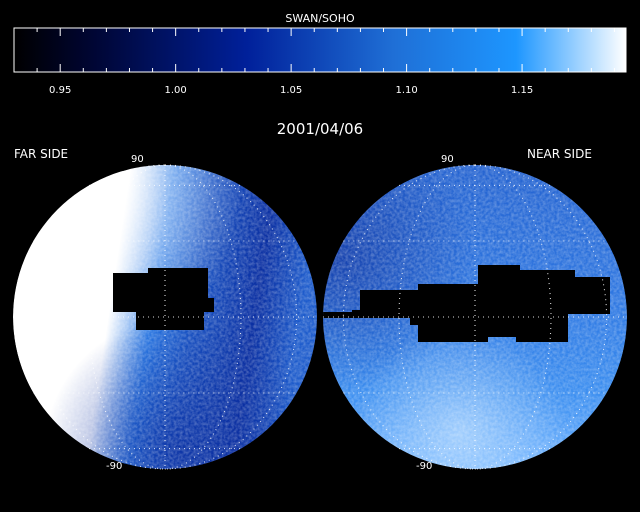 Image resolution: width=640 pixels, height=512 pixels. What do you see at coordinates (41, 154) in the screenshot?
I see `far-side-label: FAR SIDE` at bounding box center [41, 154].